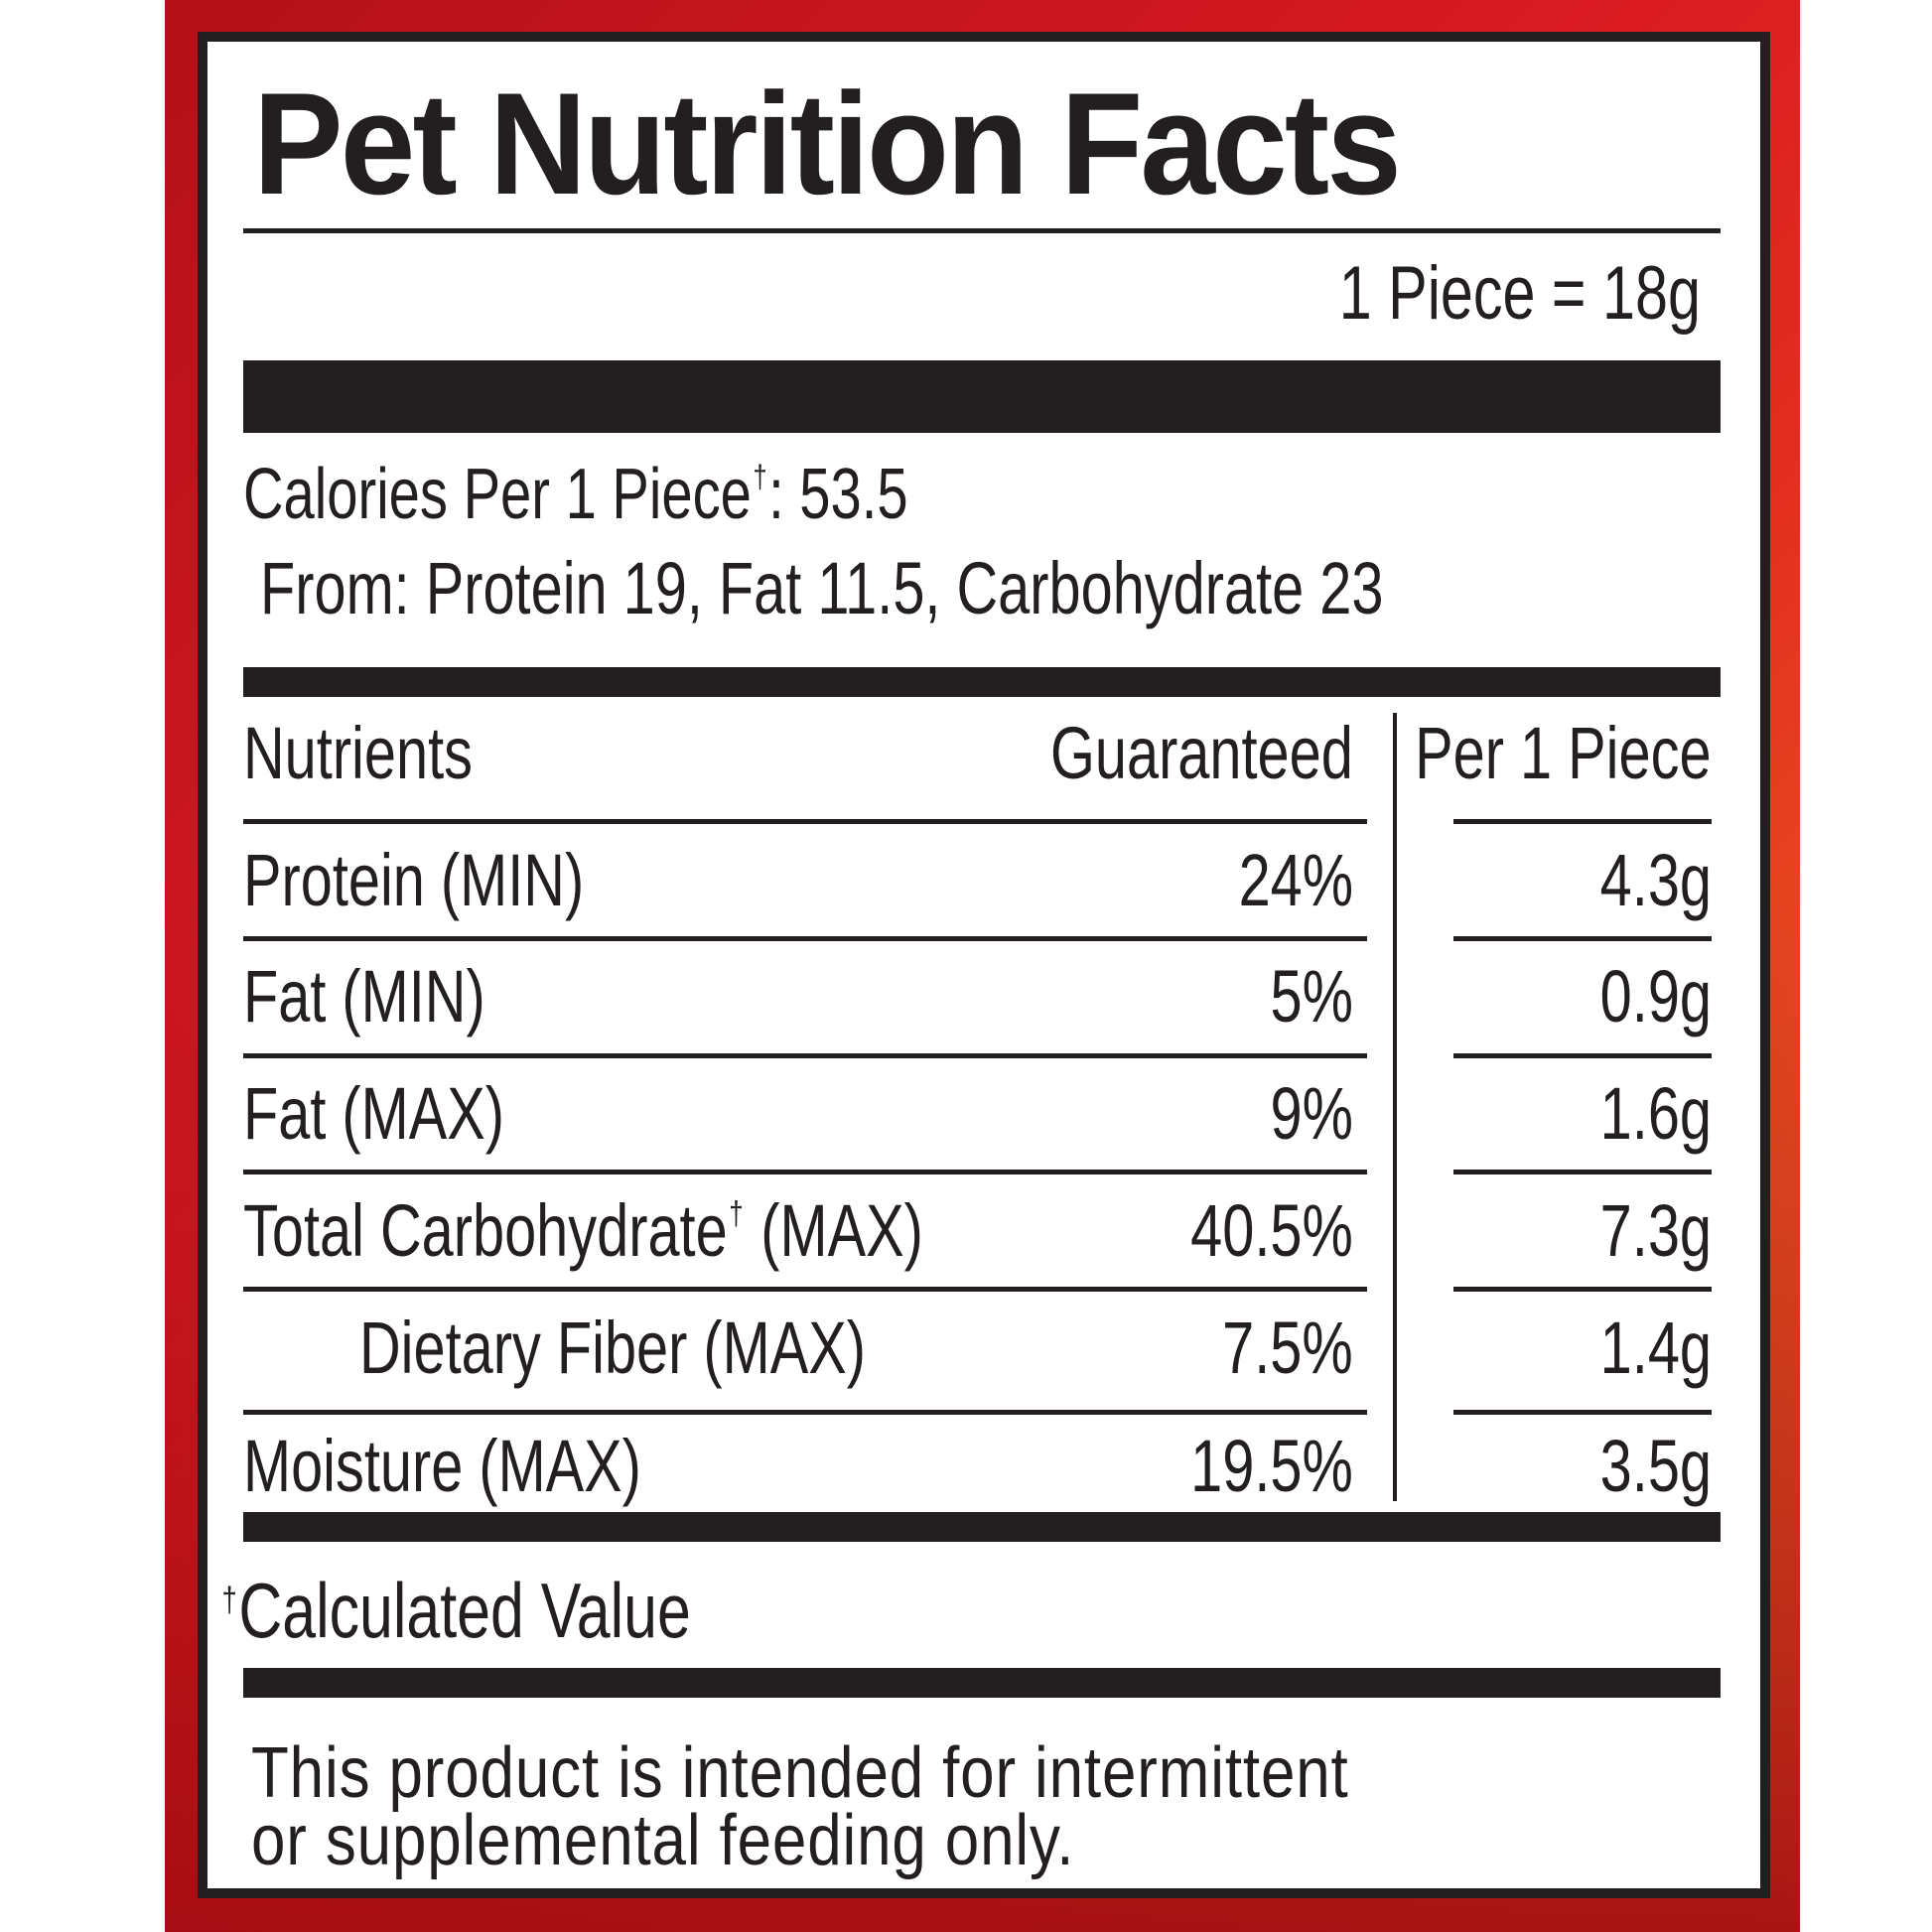 The width and height of the screenshot is (1932, 1932). Describe the element at coordinates (1201, 753) in the screenshot. I see `header-guaranteed: Guaranteed` at that location.